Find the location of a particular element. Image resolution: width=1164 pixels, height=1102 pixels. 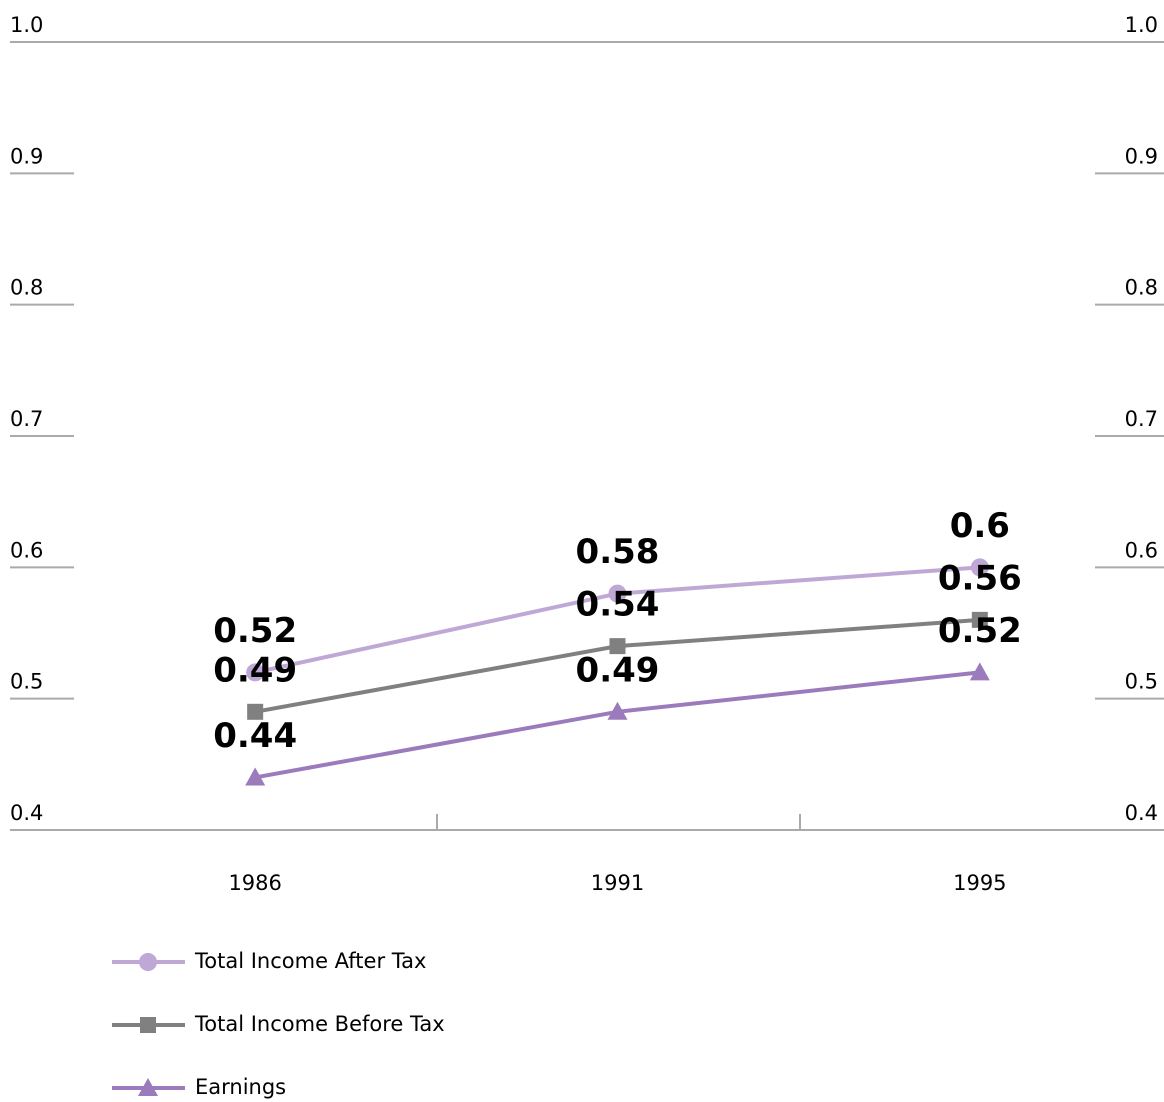

y2-tick-label: 1.0 is located at coordinates (1141, 25).